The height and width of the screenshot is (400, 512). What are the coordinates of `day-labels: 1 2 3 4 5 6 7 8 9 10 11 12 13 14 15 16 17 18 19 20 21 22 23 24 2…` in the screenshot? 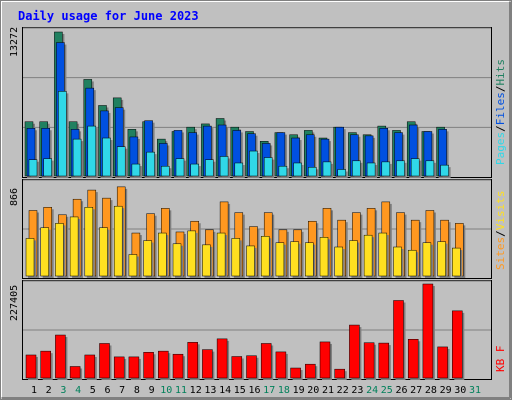 It's located at (256, 390).